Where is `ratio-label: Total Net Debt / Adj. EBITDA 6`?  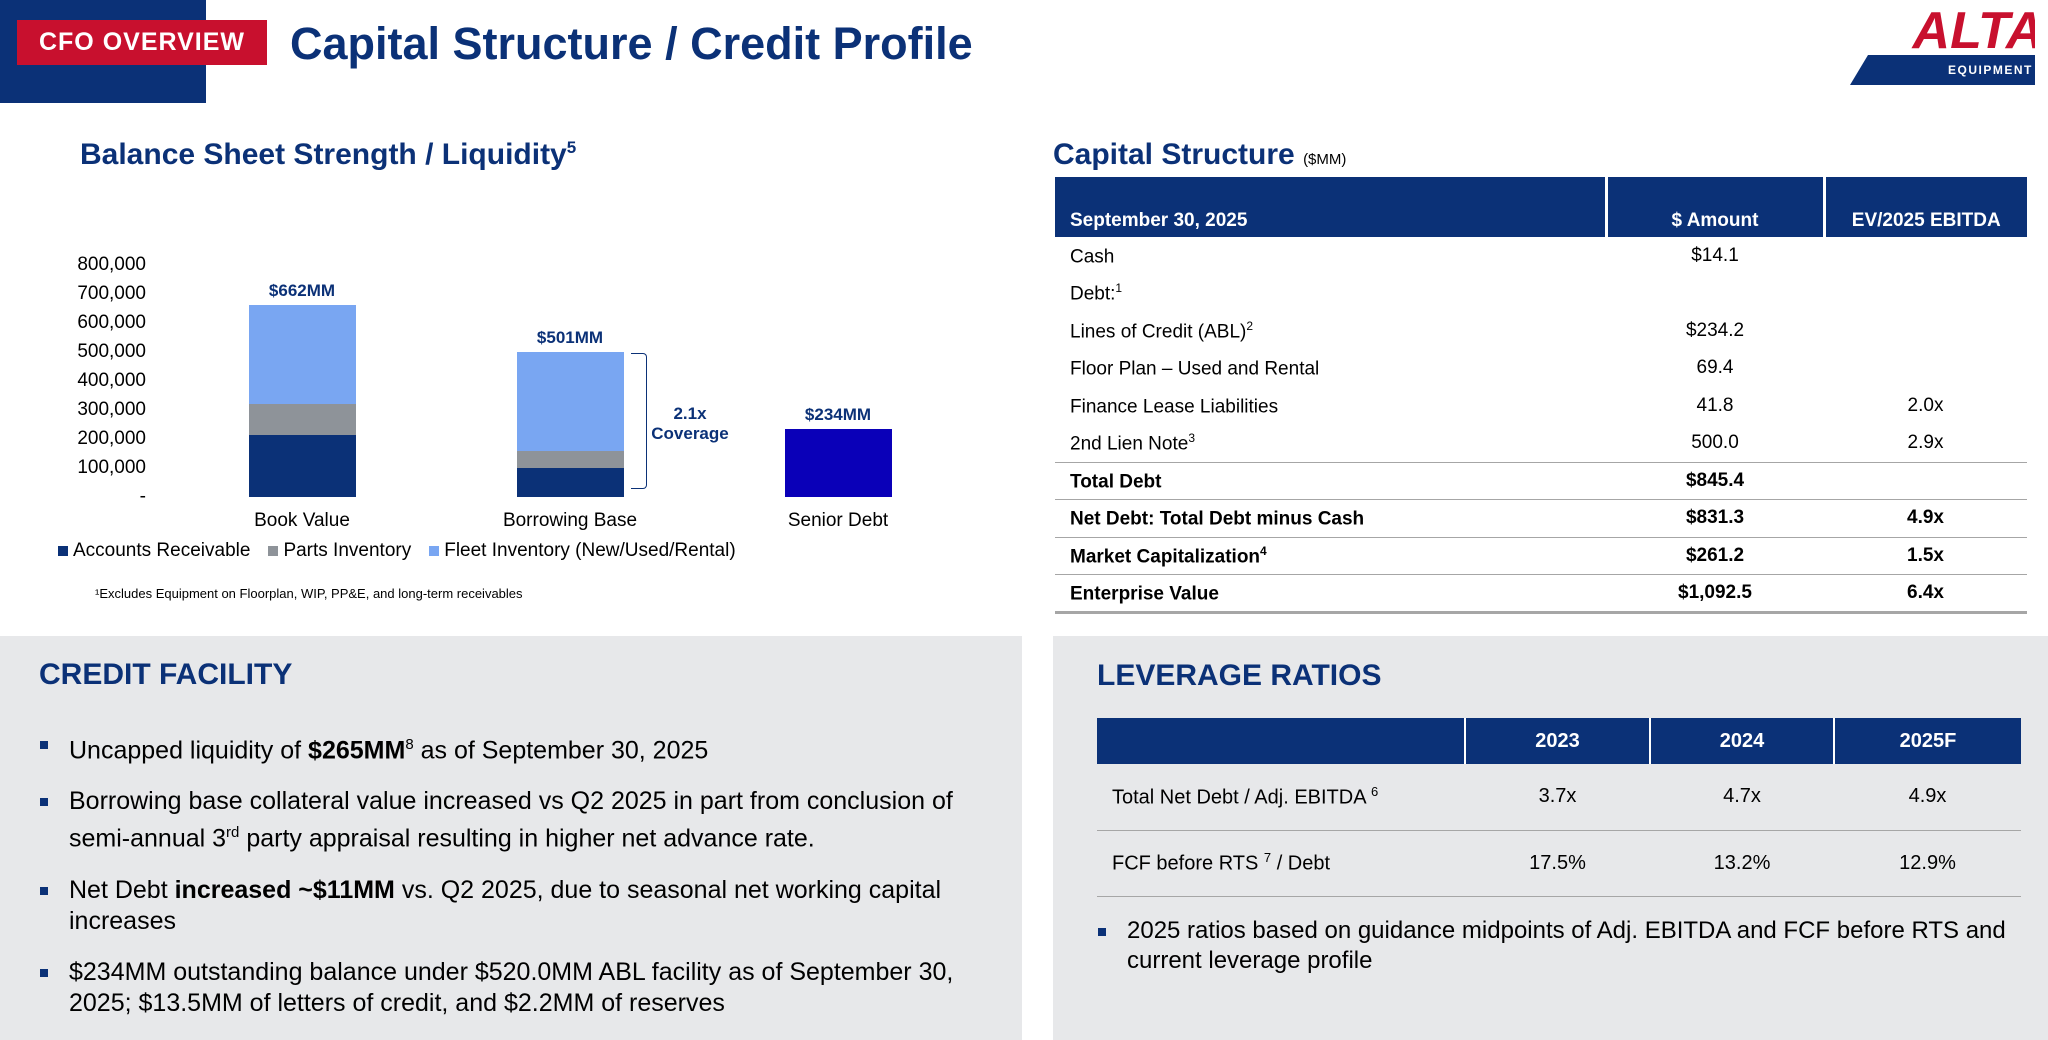
ratio-label: Total Net Debt / Adj. EBITDA 6 is located at coordinates (1281, 797).